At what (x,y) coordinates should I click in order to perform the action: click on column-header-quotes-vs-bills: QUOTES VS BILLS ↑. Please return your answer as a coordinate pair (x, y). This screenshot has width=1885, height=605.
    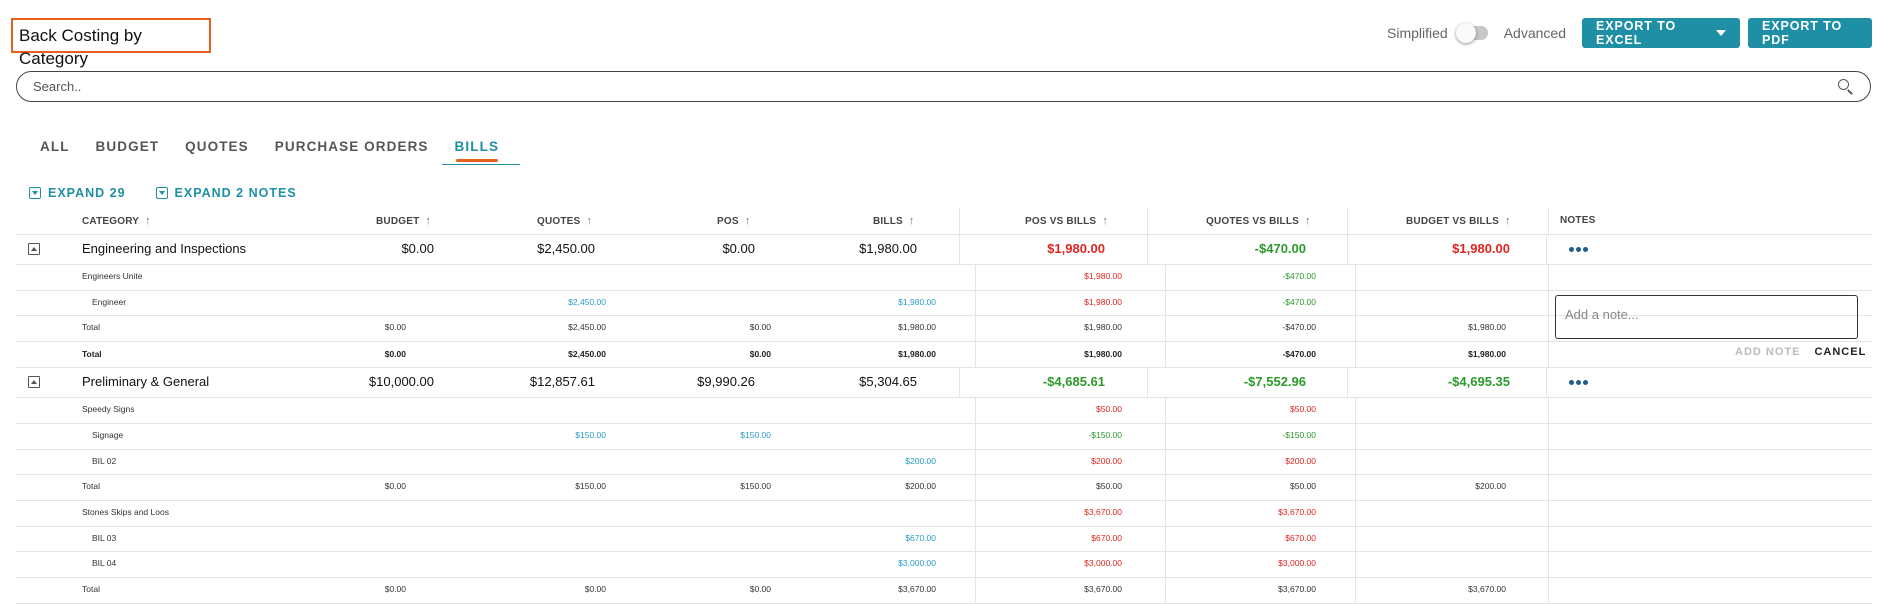
    Looking at the image, I should click on (1258, 221).